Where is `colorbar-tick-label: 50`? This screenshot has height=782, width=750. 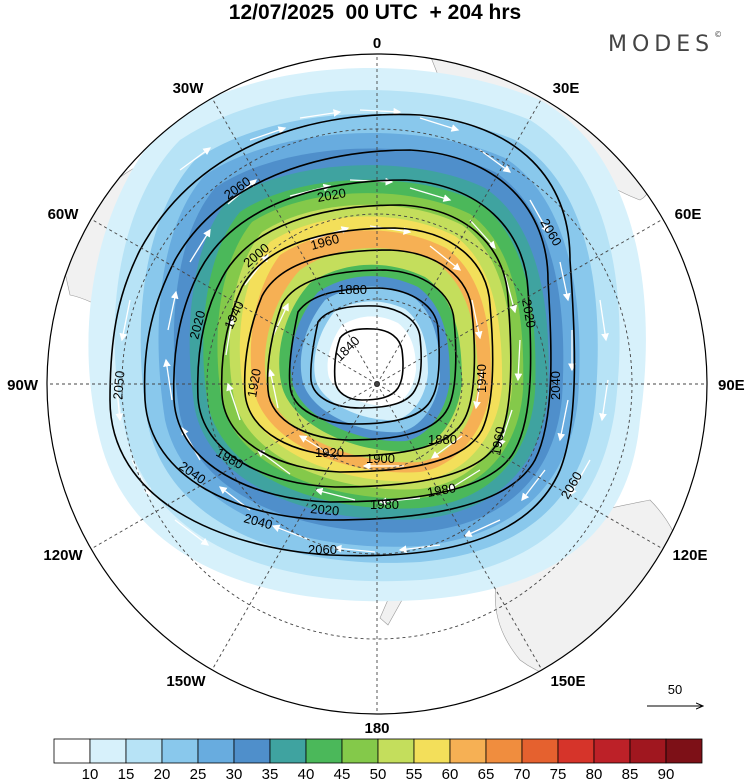
colorbar-tick-label: 50 is located at coordinates (378, 774).